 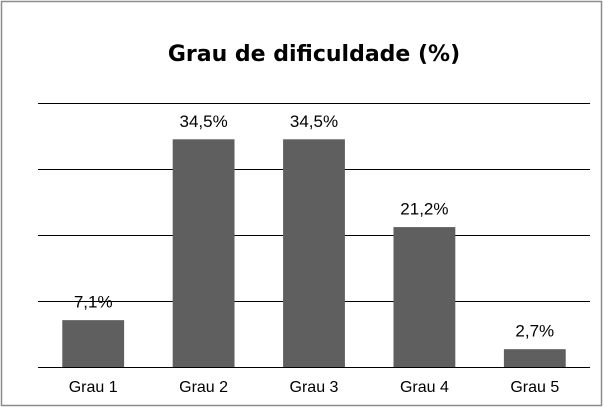 I want to click on chart-title: Grau de dificuldade (%), so click(x=314, y=54).